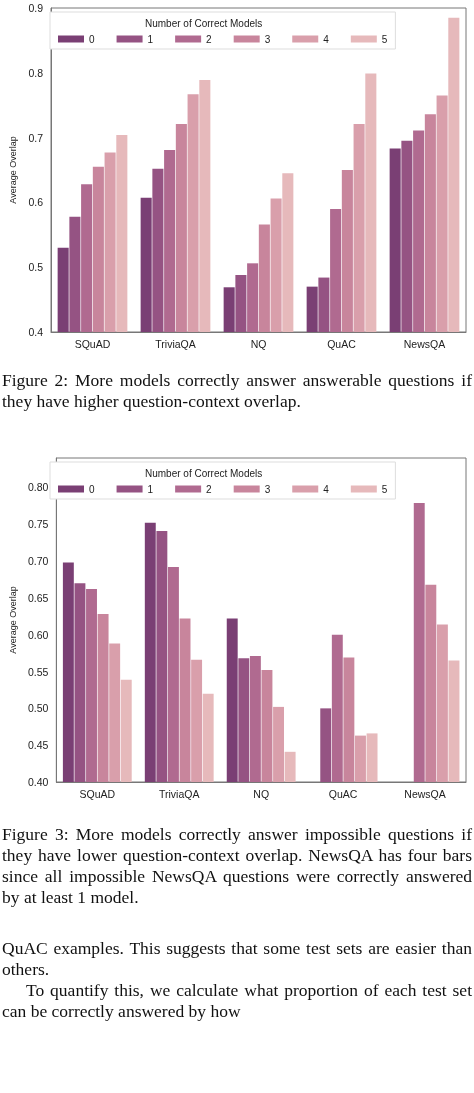 The height and width of the screenshot is (1093, 474). Describe the element at coordinates (237, 866) in the screenshot. I see `caption: Figure 3: More models correctly answer impossible questions if they have lower question-context overlap. NewsQA has four bars since all impossible NewsQA questions were correctly answered by at least 1 model.` at that location.